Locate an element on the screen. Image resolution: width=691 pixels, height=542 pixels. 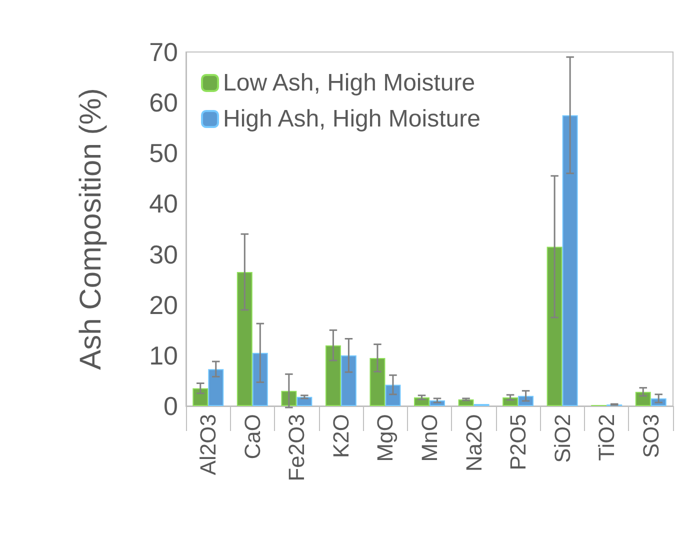
x-tick-label: MgO is located at coordinates (385, 438).